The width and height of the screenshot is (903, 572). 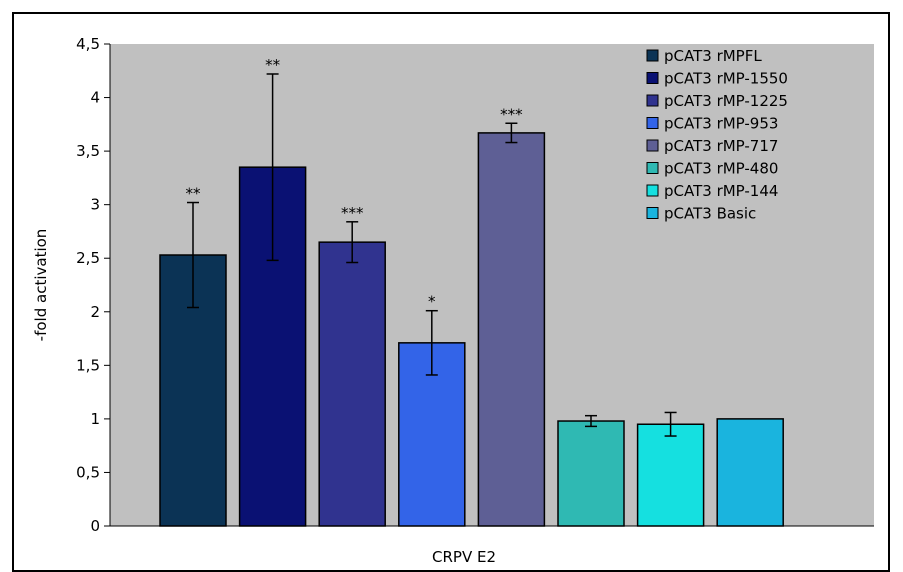 What do you see at coordinates (721, 169) in the screenshot?
I see `legend-label: pCAT3 rMP-480` at bounding box center [721, 169].